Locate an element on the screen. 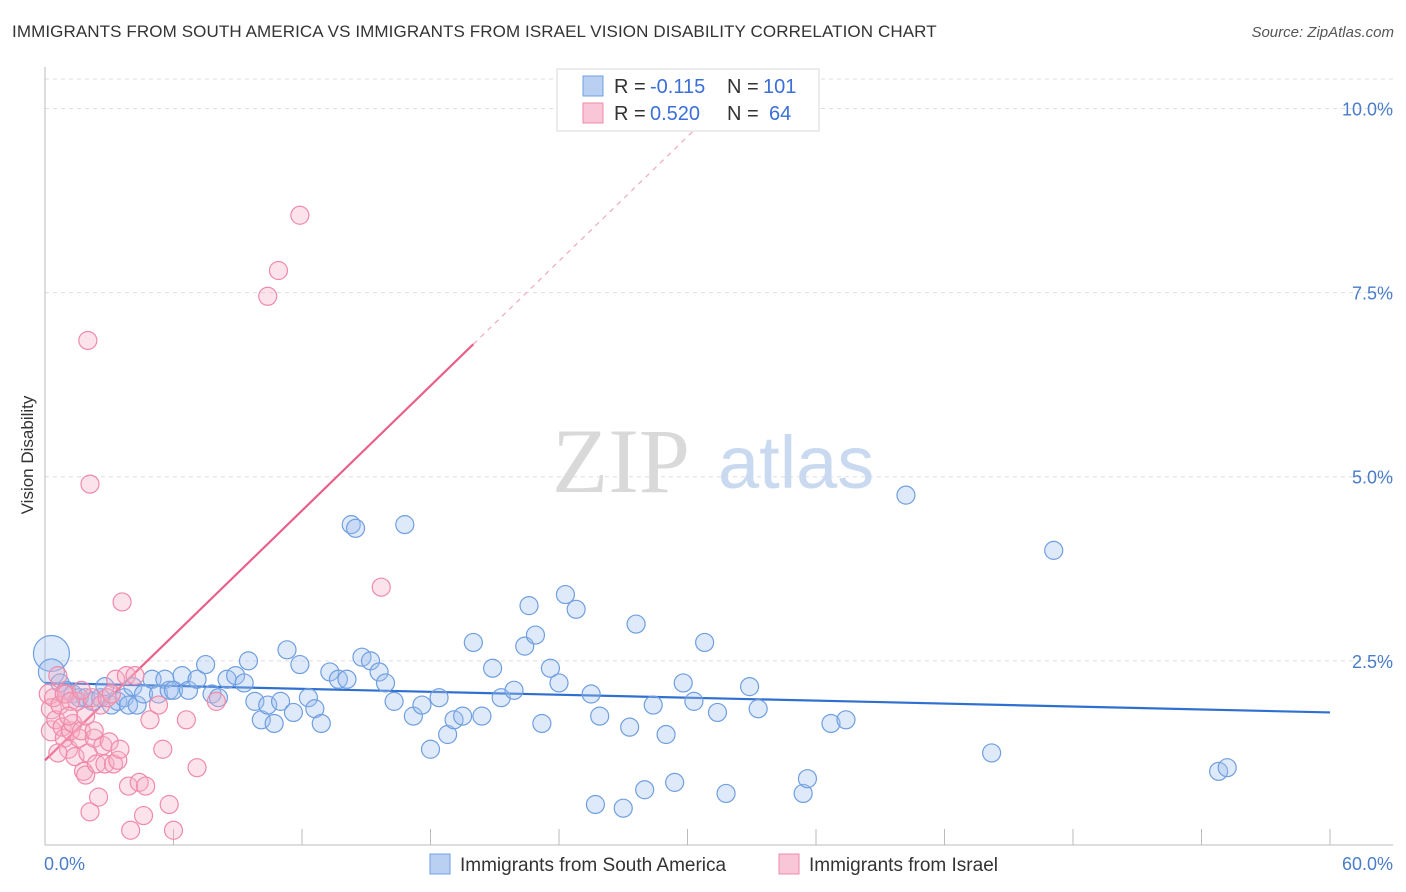  y-tick-label: 2.5% is located at coordinates (1372, 662).